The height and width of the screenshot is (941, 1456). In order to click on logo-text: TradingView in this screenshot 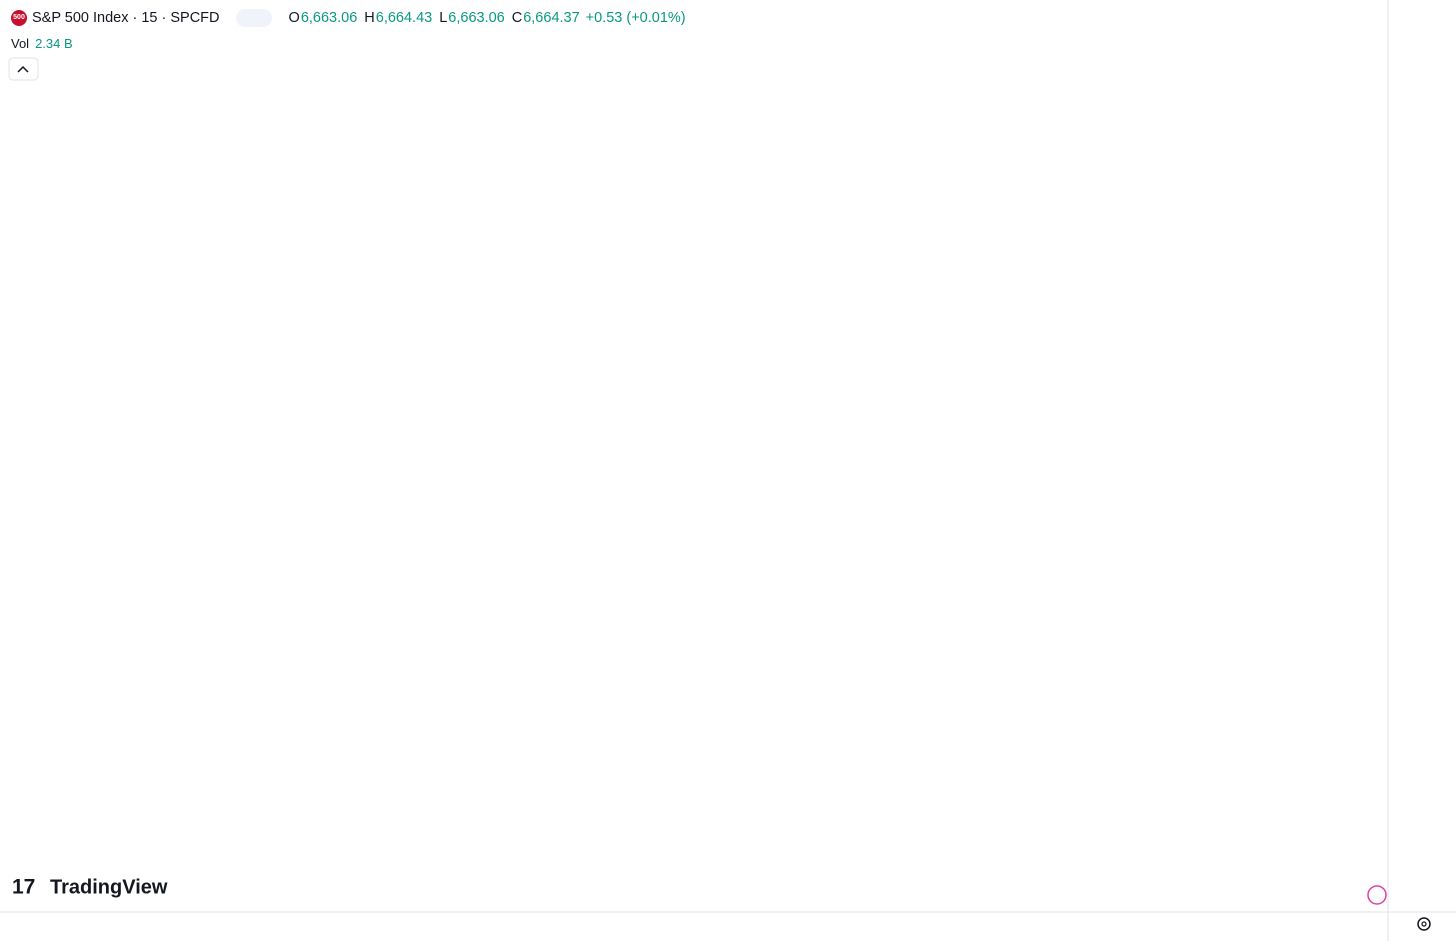, I will do `click(109, 887)`.